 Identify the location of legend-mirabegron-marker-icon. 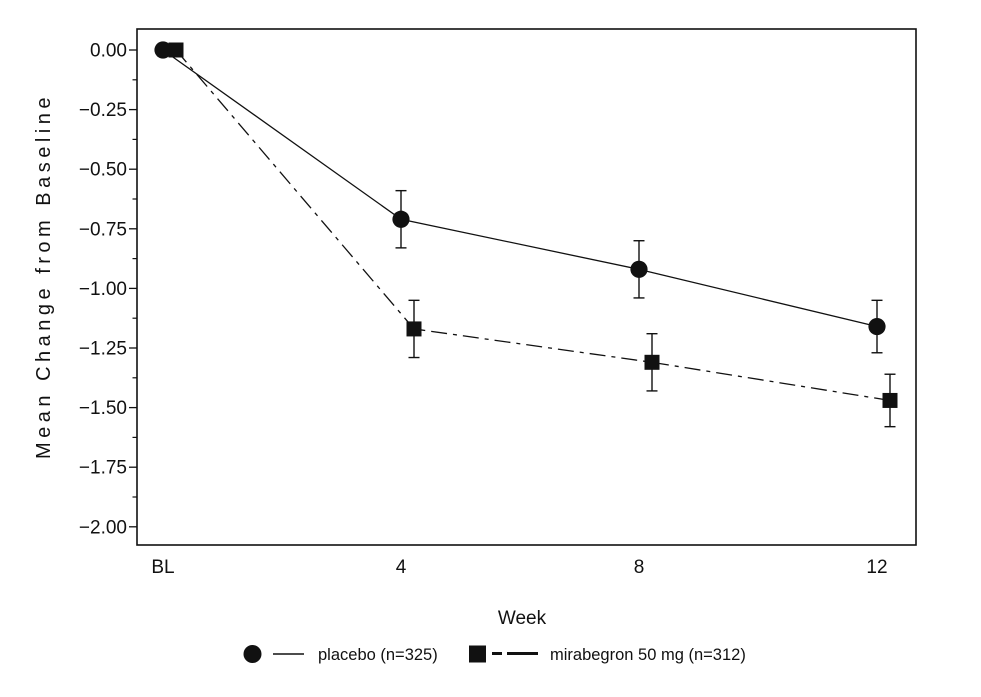
(477, 654).